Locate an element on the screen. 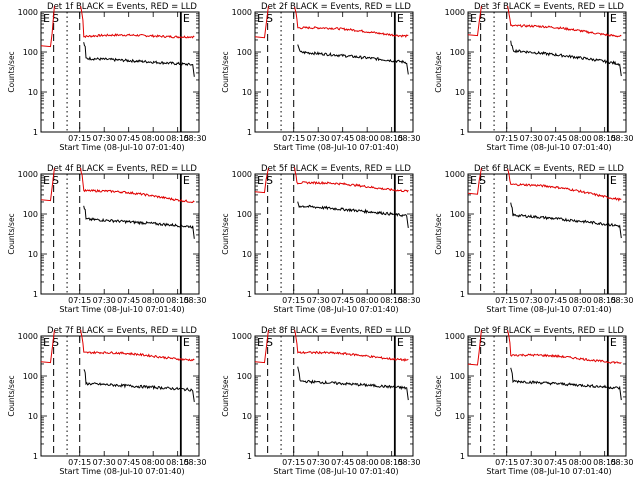  panel-title: Det 4f BLACK = Events, RED = LLD is located at coordinates (122, 169).